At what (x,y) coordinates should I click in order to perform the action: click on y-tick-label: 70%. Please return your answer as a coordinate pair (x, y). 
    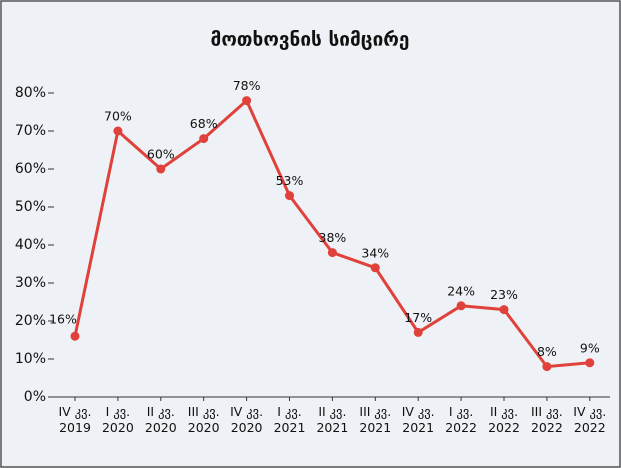
    Looking at the image, I should click on (30, 131).